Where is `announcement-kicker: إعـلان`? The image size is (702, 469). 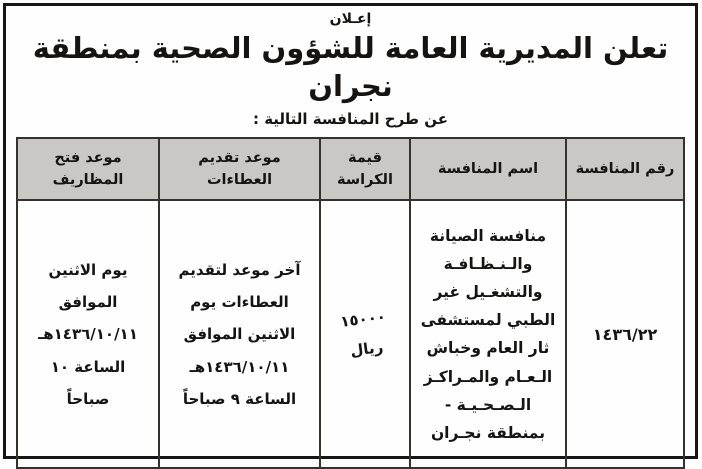
announcement-kicker: إعـلان is located at coordinates (350, 19).